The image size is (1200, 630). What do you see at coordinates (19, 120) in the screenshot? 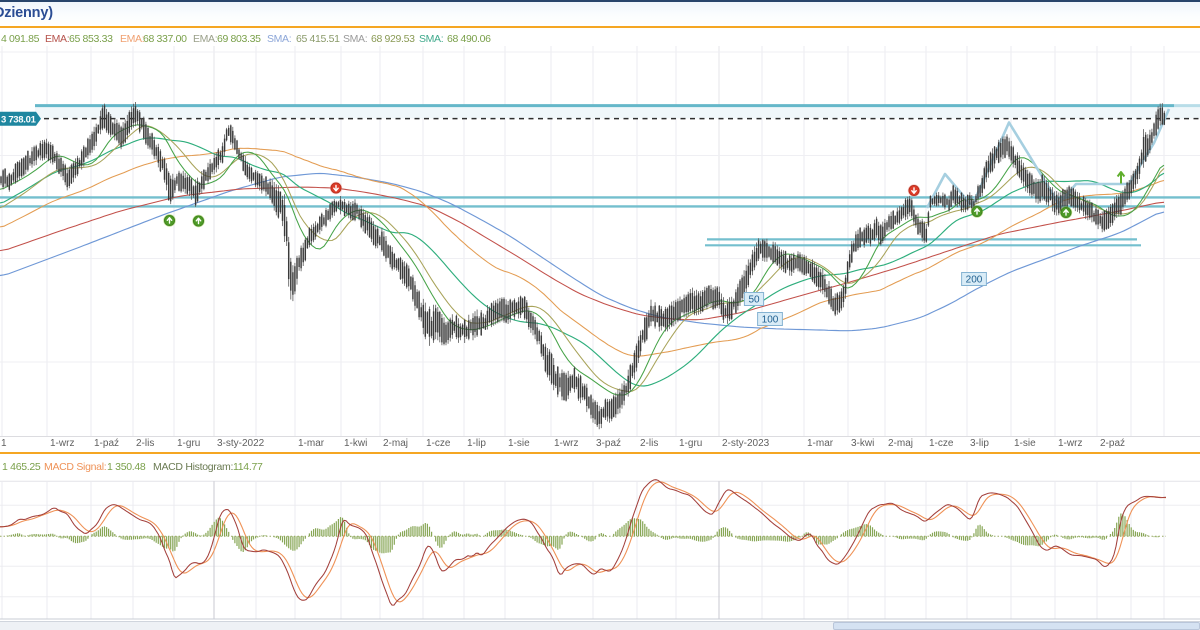
I see `svg-text: 3 738.01` at bounding box center [19, 120].